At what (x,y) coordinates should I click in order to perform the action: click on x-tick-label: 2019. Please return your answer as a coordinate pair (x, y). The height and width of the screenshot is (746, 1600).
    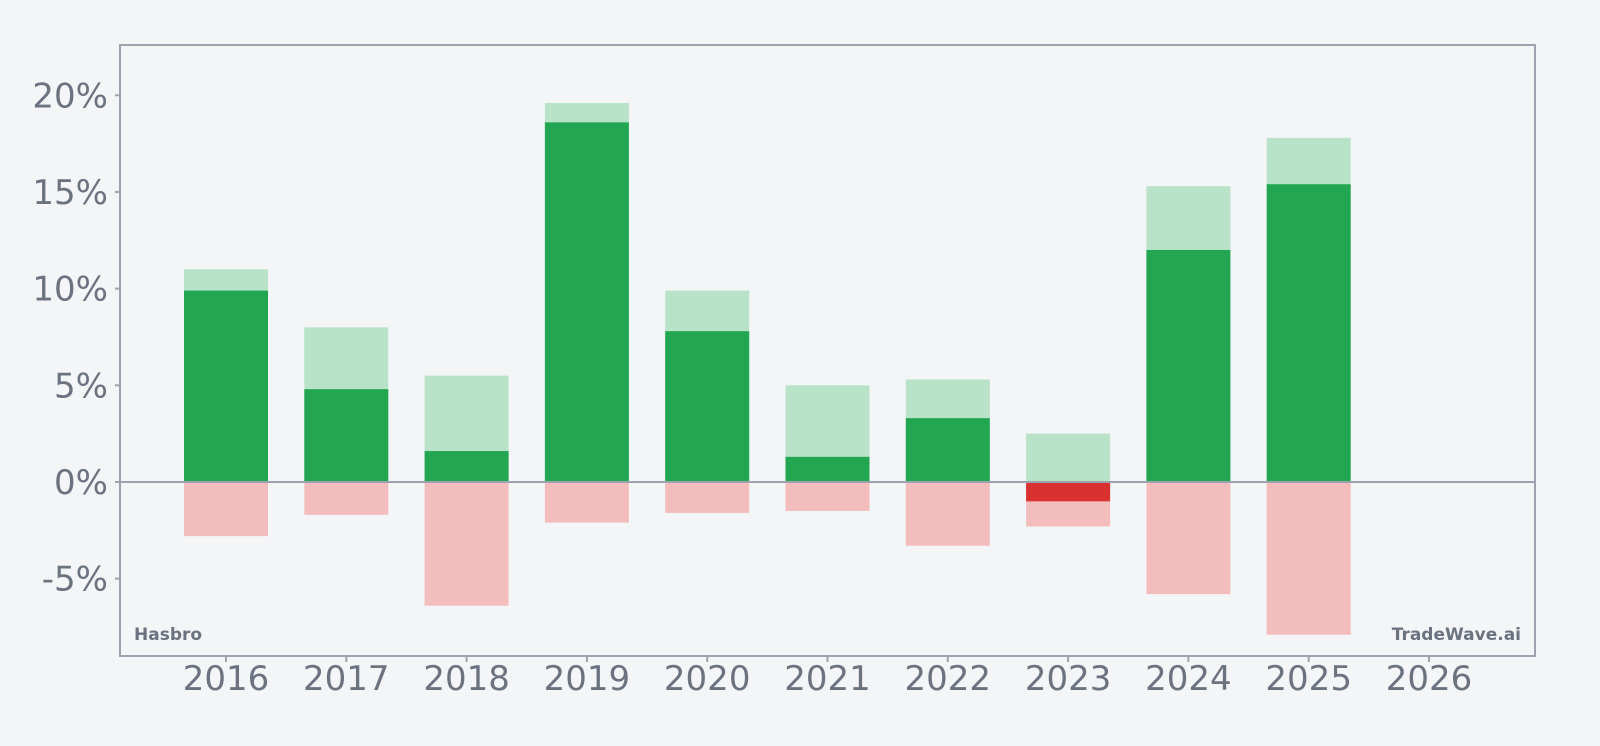
    Looking at the image, I should click on (587, 679).